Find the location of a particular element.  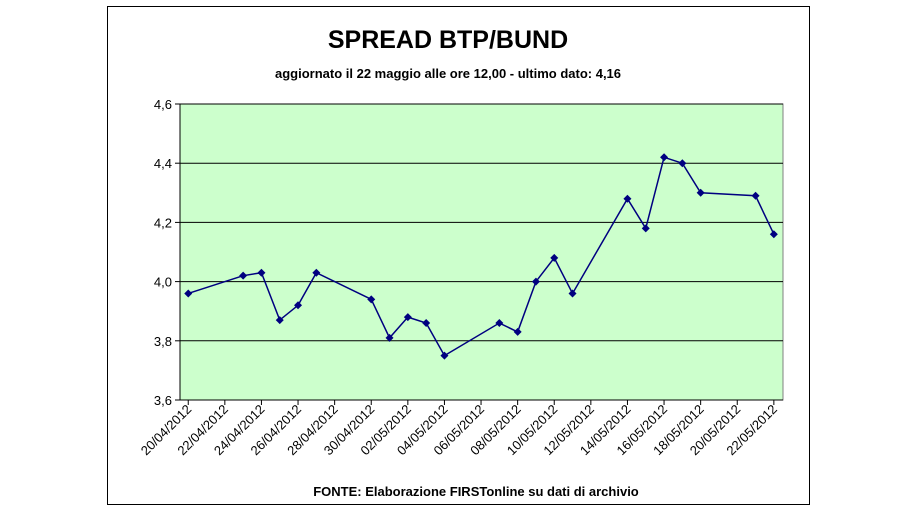

y-tick-label: 4,4 is located at coordinates (163, 163).